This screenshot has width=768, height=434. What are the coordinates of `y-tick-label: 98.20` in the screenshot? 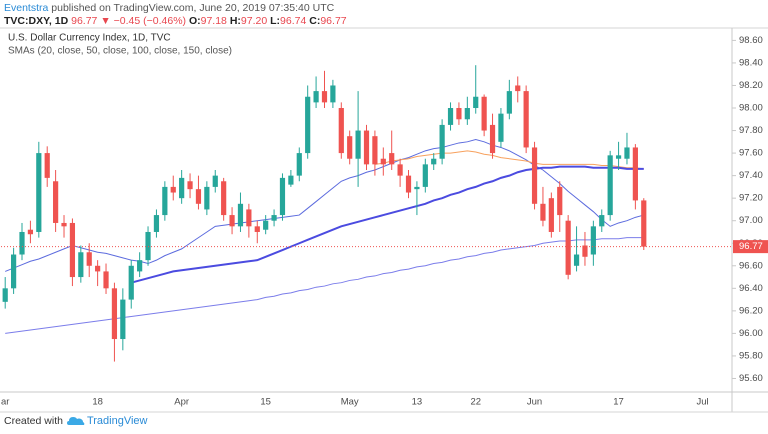 It's located at (751, 85).